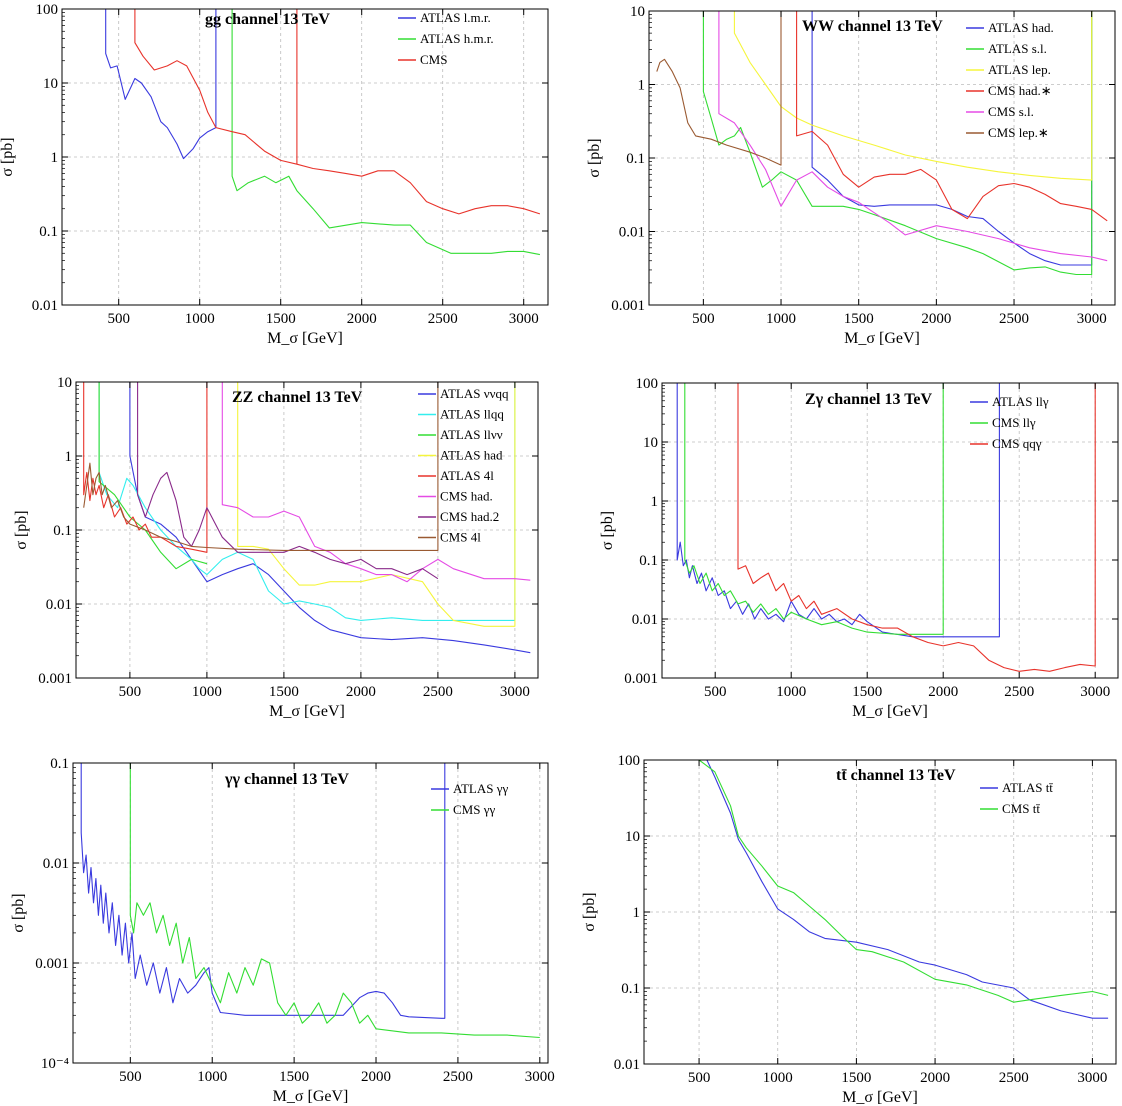 This screenshot has width=1122, height=1106. I want to click on series-line-atlas-llqq, so click(307, 501).